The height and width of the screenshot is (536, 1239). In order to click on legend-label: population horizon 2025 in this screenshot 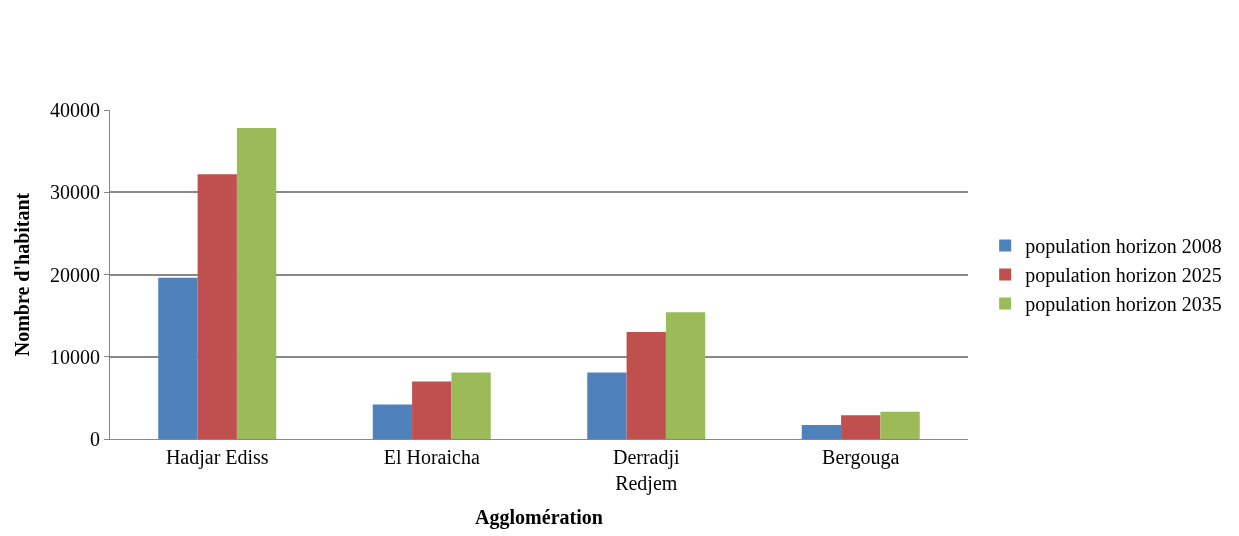, I will do `click(1123, 276)`.